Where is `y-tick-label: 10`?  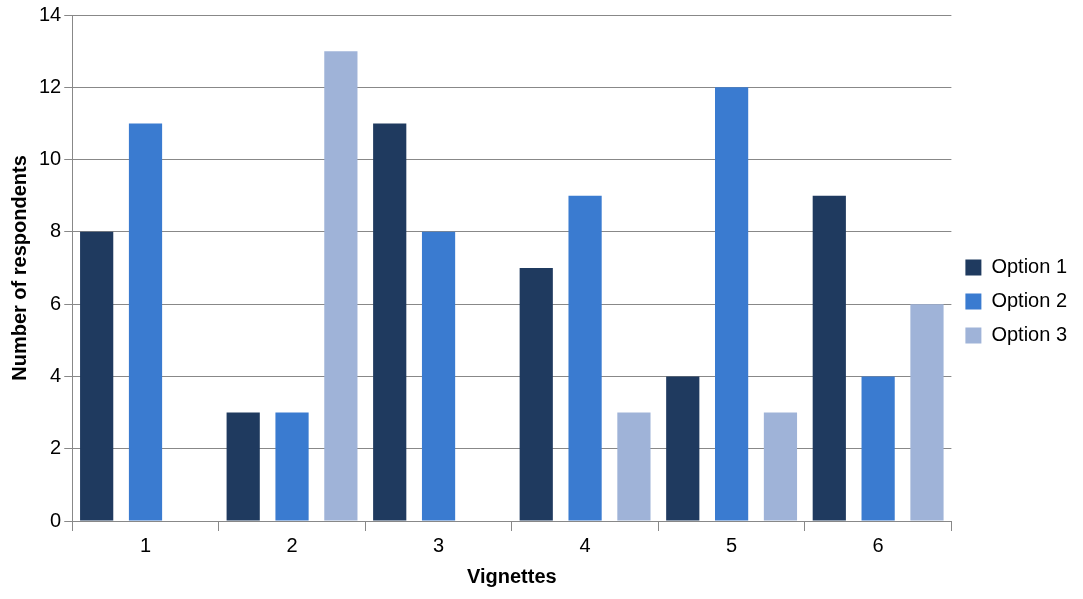 y-tick-label: 10 is located at coordinates (50, 158).